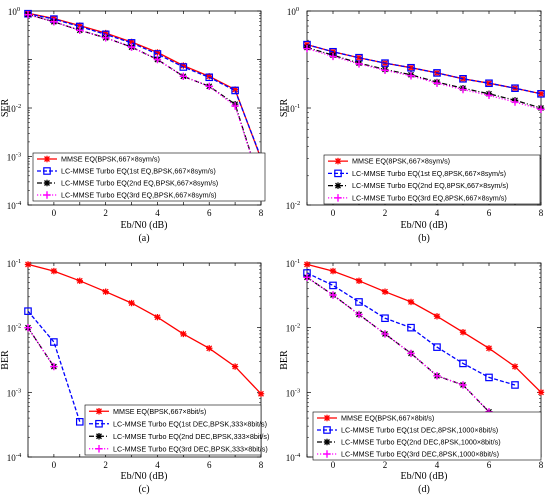  What do you see at coordinates (14, 11) in the screenshot?
I see `y-tick-label: 10⁰` at bounding box center [14, 11].